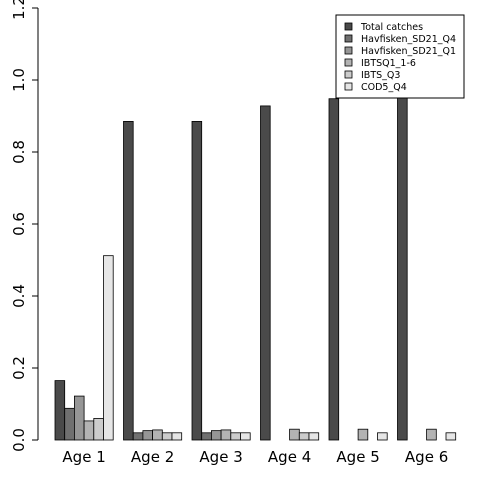 The height and width of the screenshot is (480, 480). What do you see at coordinates (408, 51) in the screenshot?
I see `legend-label: Havfisken_SD21_Q1` at bounding box center [408, 51].